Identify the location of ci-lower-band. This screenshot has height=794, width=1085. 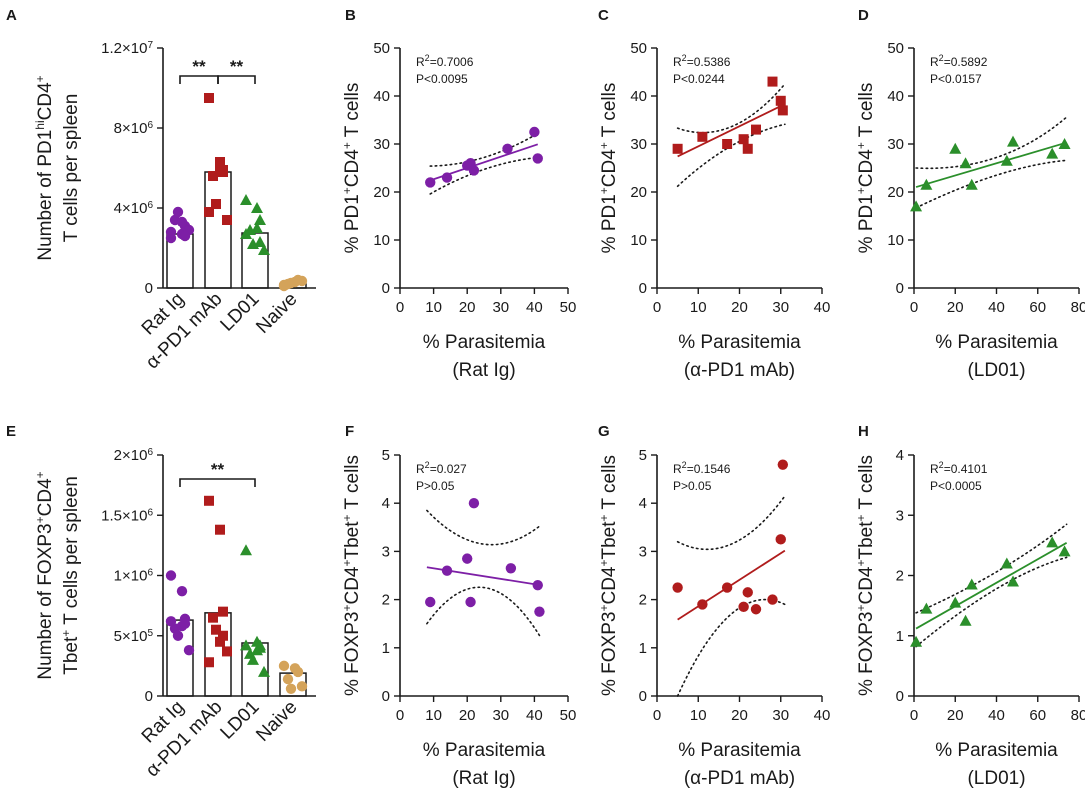
(991, 184).